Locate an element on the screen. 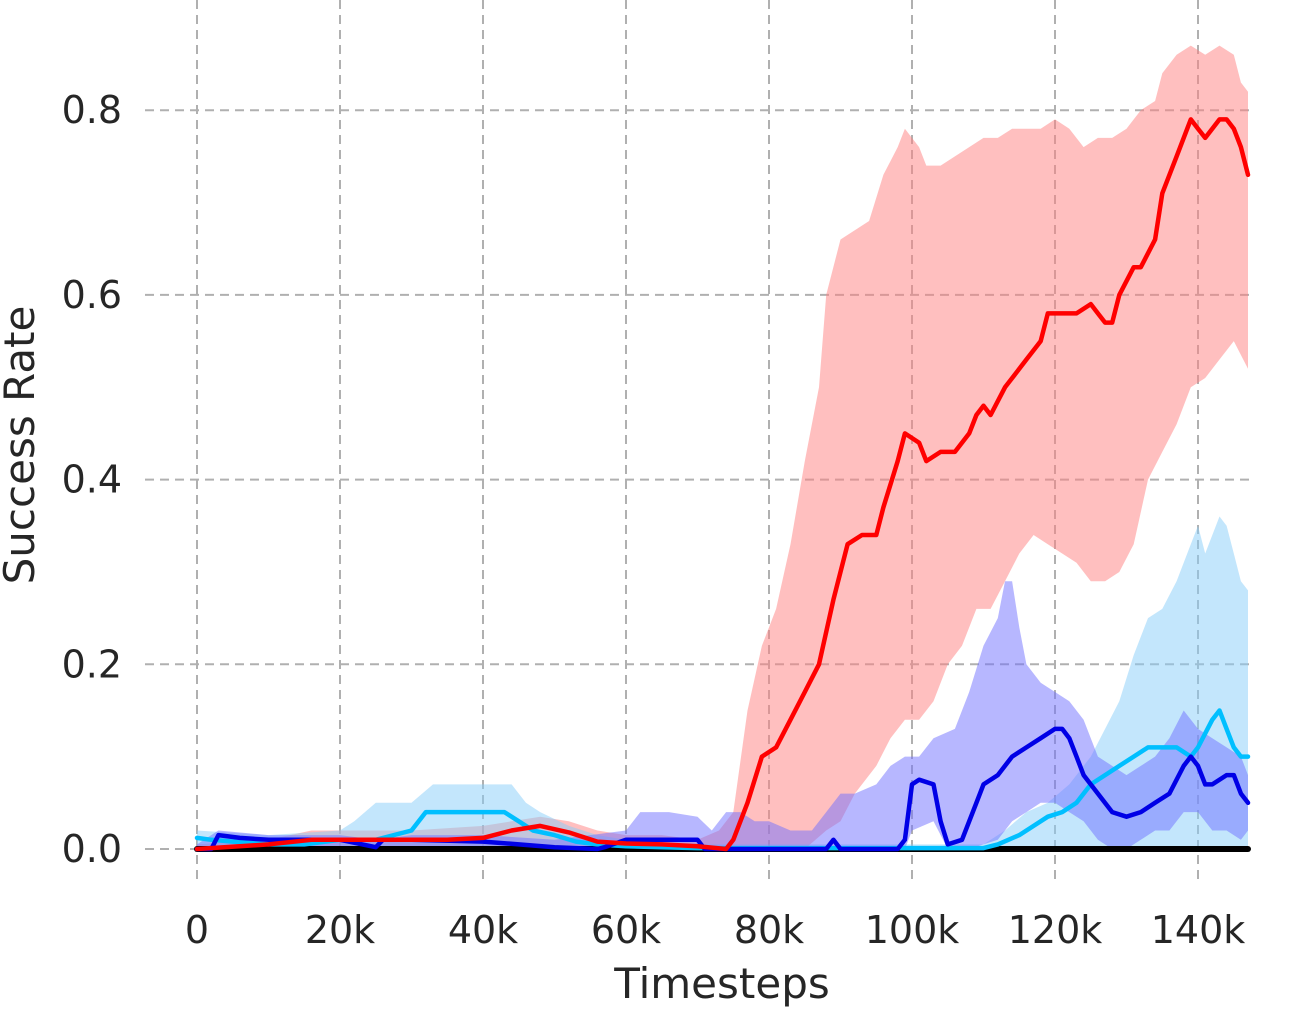 This screenshot has height=1009, width=1301. x-tick-label: 20k is located at coordinates (340, 930).